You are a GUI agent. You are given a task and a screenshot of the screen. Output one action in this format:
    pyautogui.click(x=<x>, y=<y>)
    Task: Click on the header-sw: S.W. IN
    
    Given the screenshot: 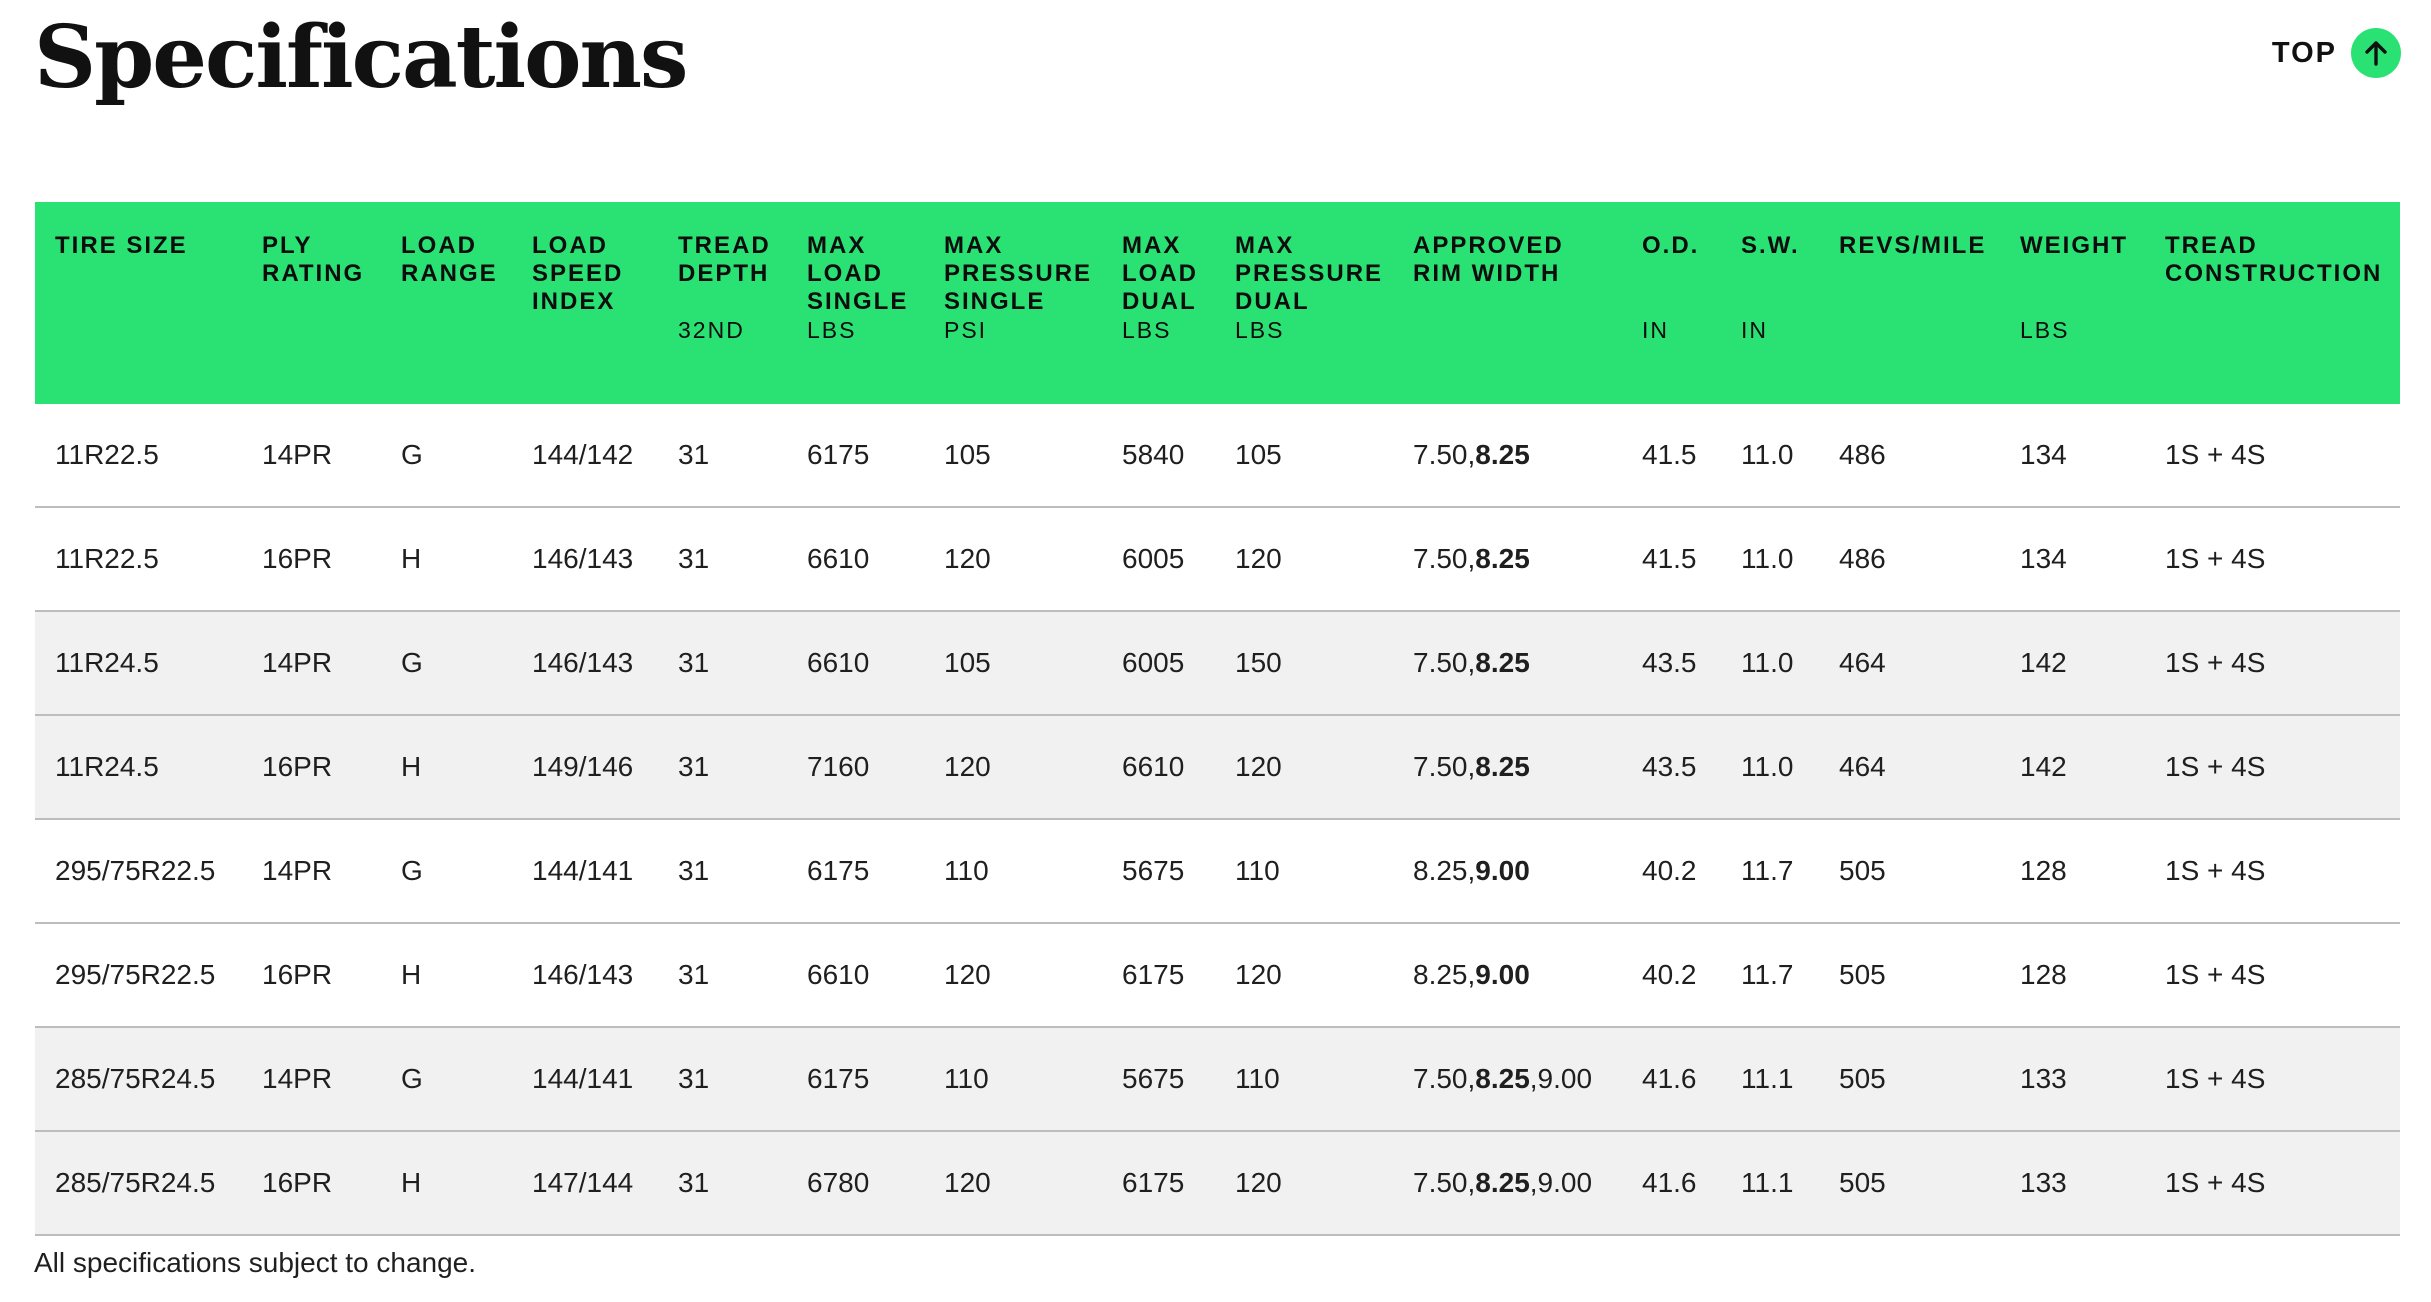 What is the action you would take?
    pyautogui.click(x=1770, y=303)
    